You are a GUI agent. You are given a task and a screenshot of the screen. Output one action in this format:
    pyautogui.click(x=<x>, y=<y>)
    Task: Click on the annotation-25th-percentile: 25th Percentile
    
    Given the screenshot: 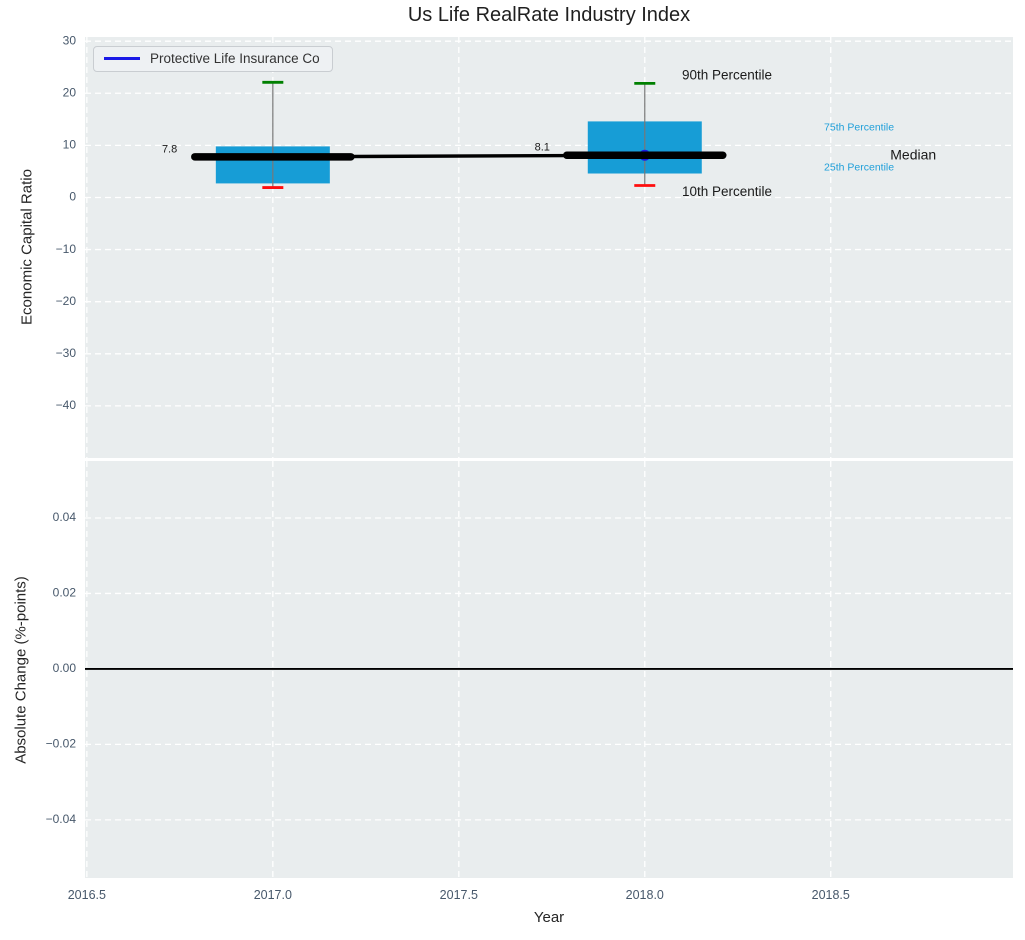 What is the action you would take?
    pyautogui.click(x=859, y=168)
    